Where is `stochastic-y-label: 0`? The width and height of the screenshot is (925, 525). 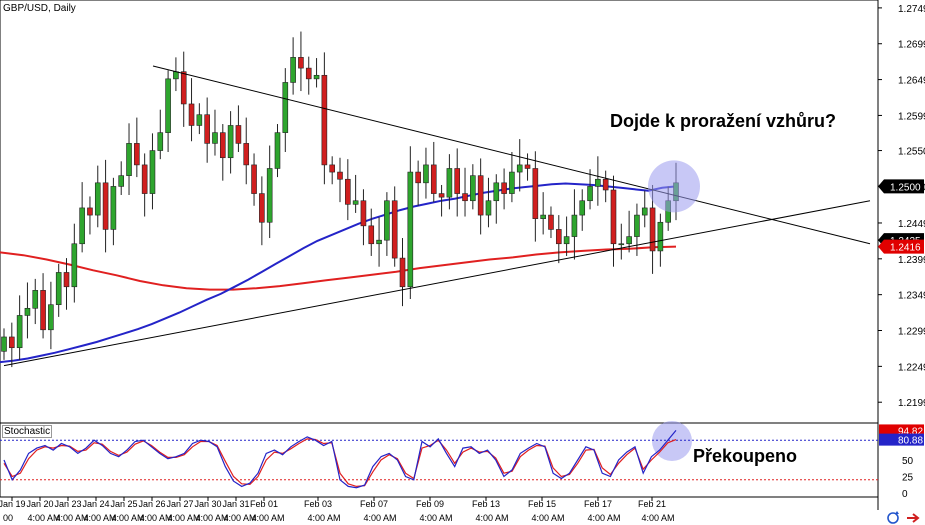 stochastic-y-label: 0 is located at coordinates (905, 494).